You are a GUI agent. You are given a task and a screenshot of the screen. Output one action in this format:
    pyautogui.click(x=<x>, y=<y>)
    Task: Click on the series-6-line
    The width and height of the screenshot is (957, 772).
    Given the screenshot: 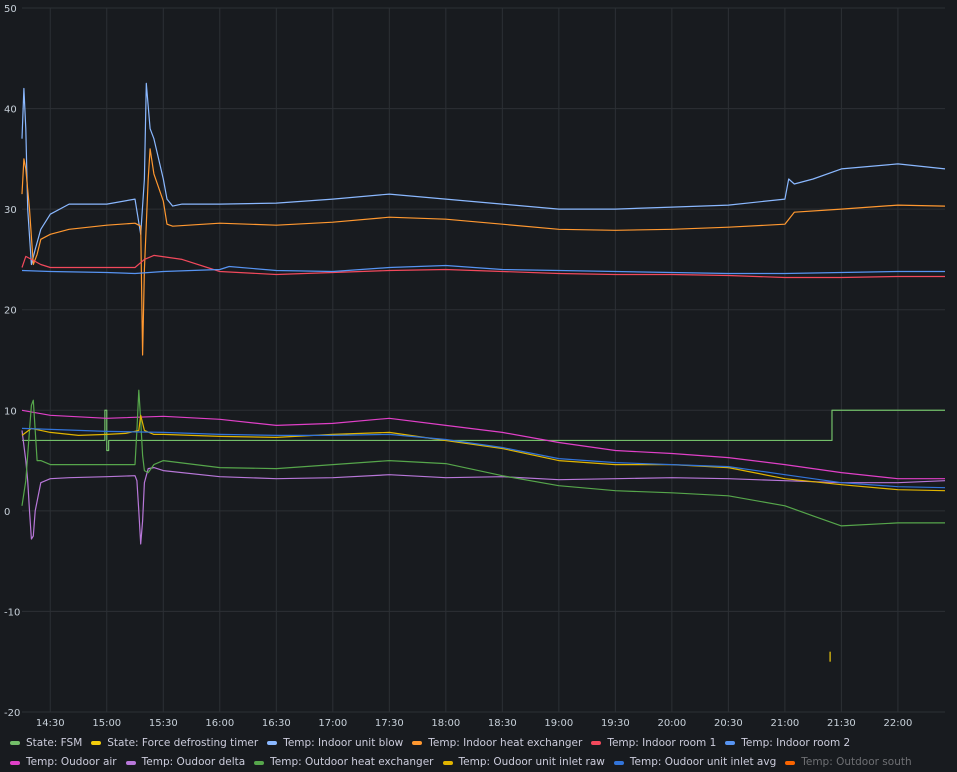 What is the action you would take?
    pyautogui.click(x=483, y=444)
    